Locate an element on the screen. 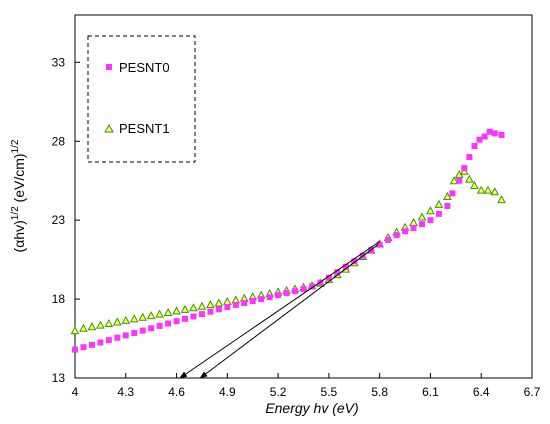 The height and width of the screenshot is (424, 550). x-tick-label: 4 is located at coordinates (75, 392).